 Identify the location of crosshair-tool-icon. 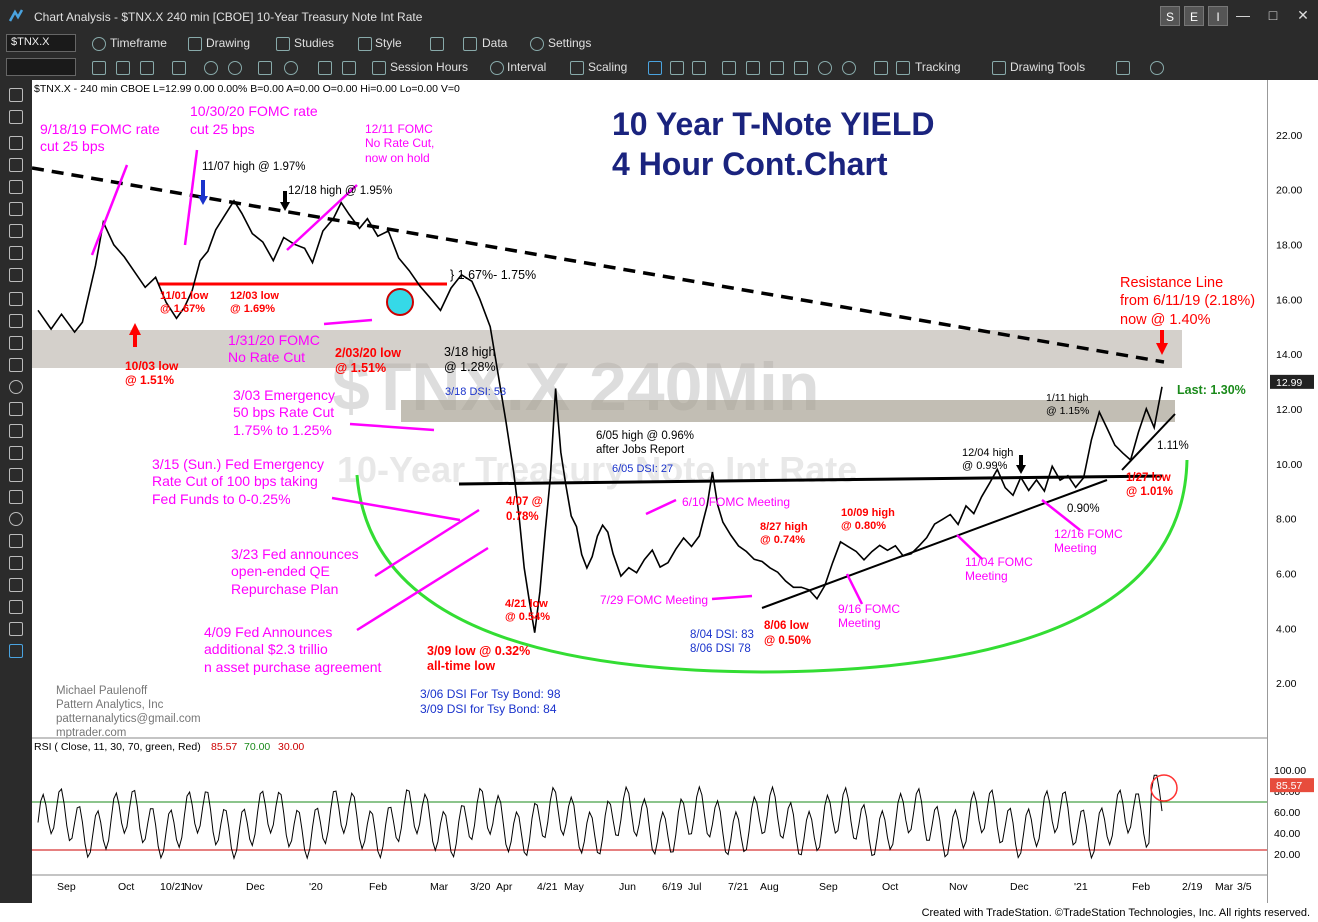
(16, 117).